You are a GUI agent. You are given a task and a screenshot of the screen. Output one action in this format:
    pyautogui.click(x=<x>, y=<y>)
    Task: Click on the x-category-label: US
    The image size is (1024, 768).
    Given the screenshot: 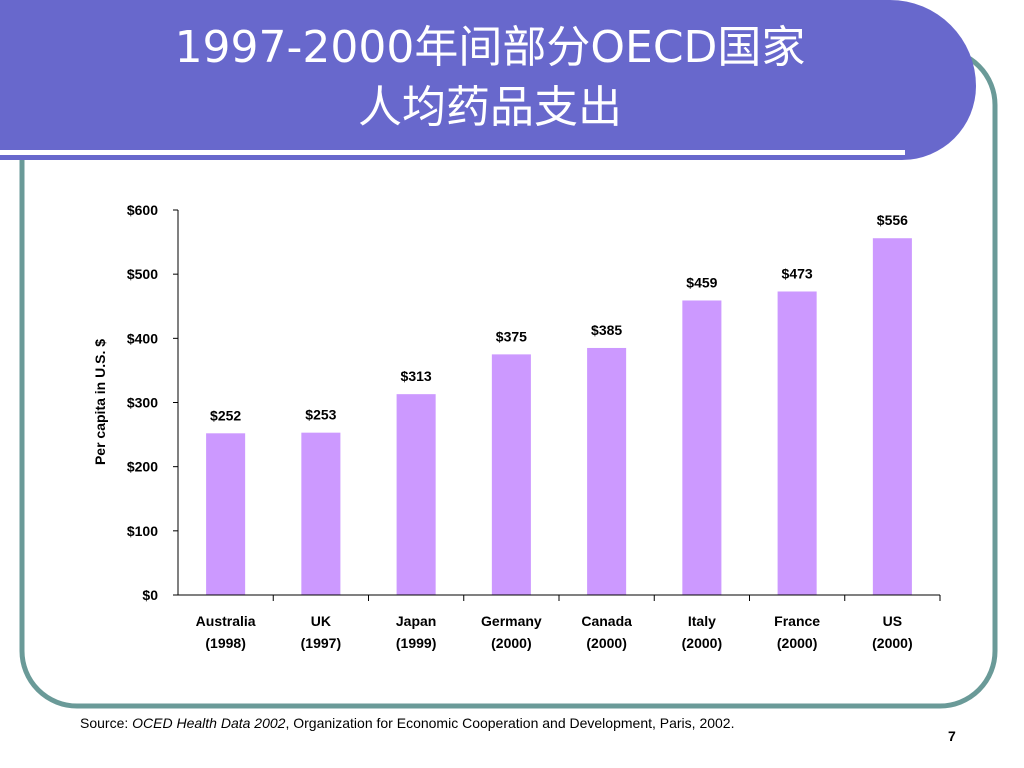 What is the action you would take?
    pyautogui.click(x=892, y=621)
    